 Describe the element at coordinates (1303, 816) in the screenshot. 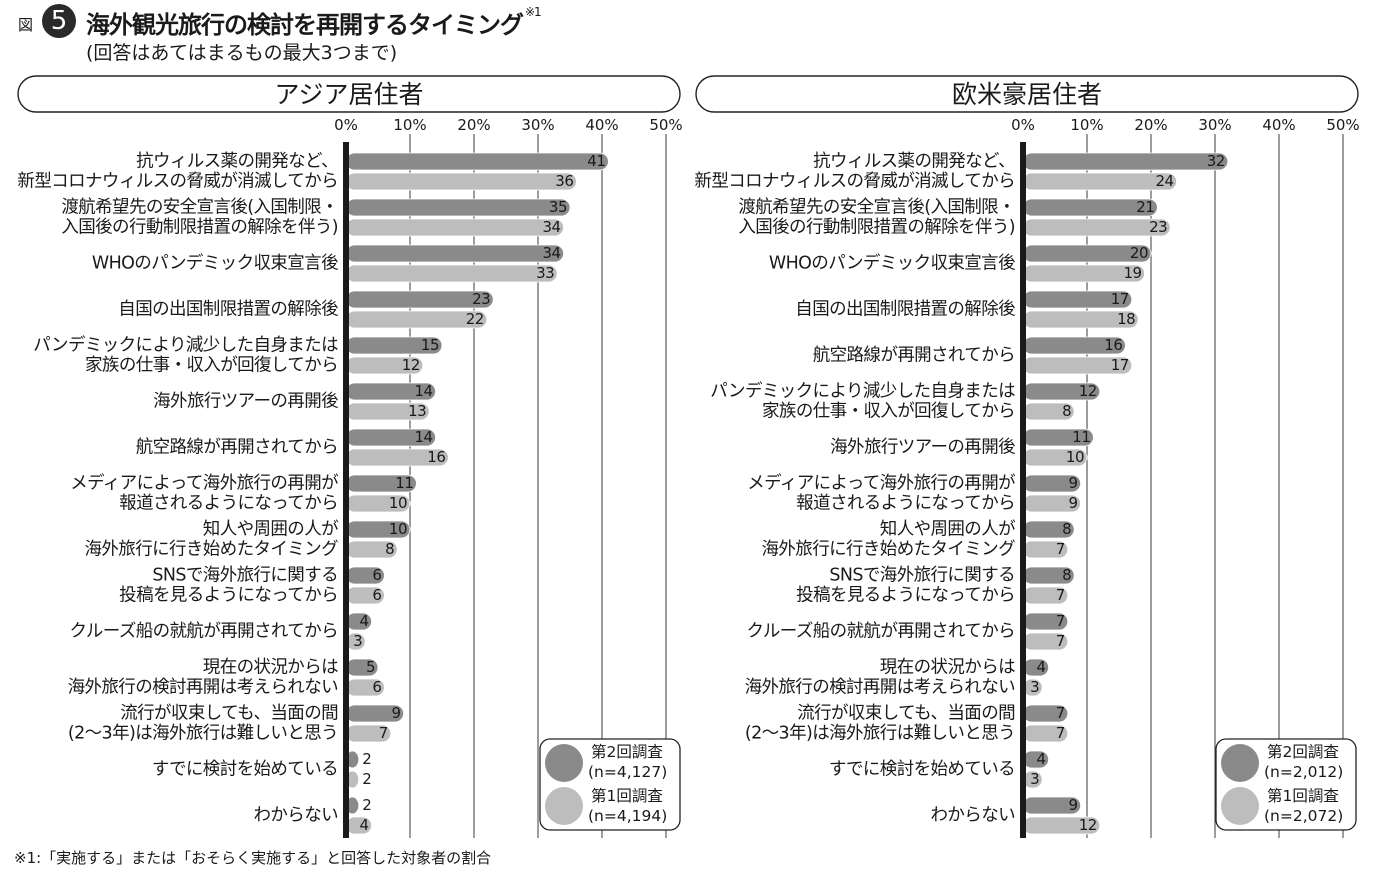

I see `legend-sample-first: (n=2,072)` at that location.